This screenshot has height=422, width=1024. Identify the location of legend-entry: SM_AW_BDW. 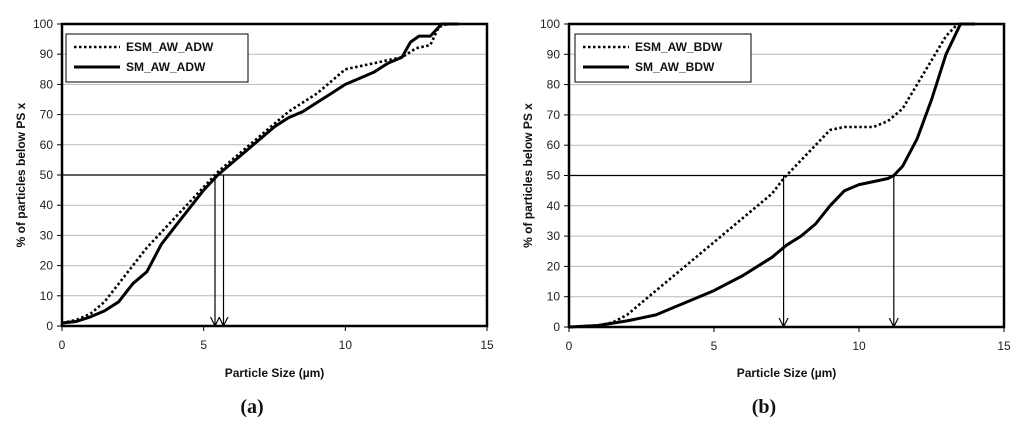
(675, 67).